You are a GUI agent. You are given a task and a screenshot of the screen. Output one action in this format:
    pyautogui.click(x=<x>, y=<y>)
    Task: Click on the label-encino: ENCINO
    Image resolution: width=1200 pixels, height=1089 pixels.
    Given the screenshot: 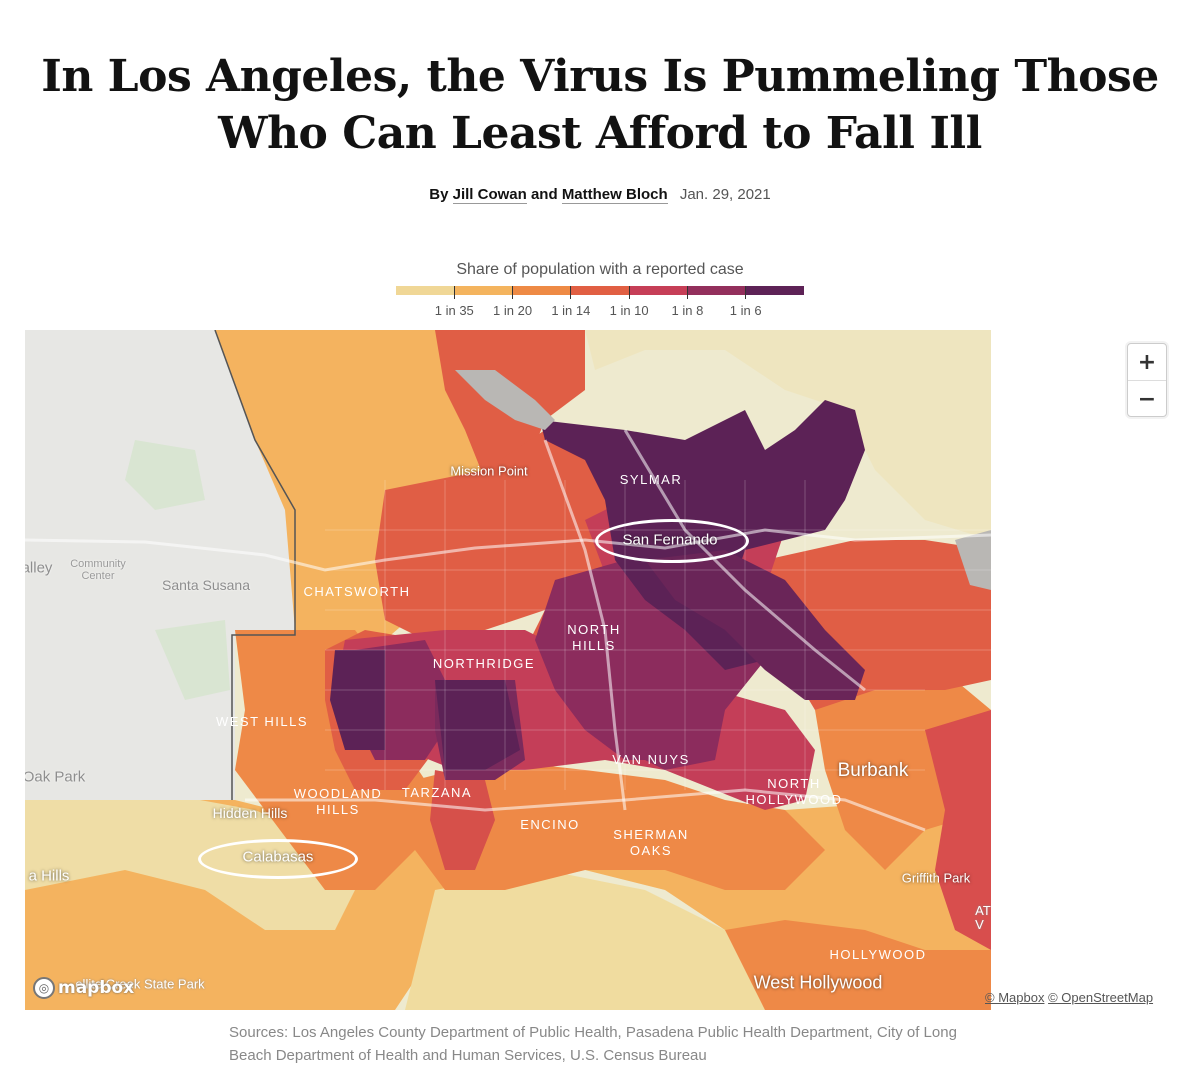 What is the action you would take?
    pyautogui.click(x=550, y=824)
    